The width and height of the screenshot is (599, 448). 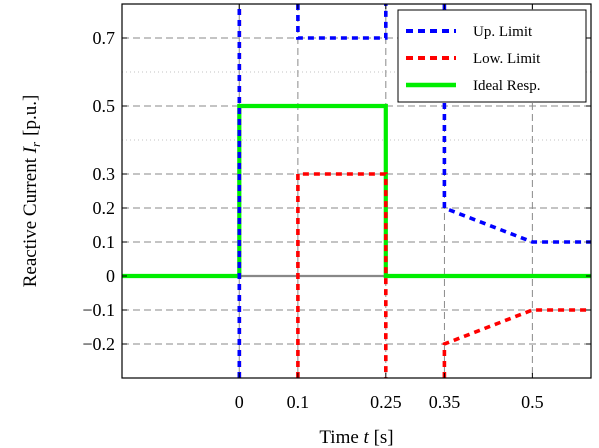 I want to click on y-tick-label: 0.2, so click(x=104, y=208).